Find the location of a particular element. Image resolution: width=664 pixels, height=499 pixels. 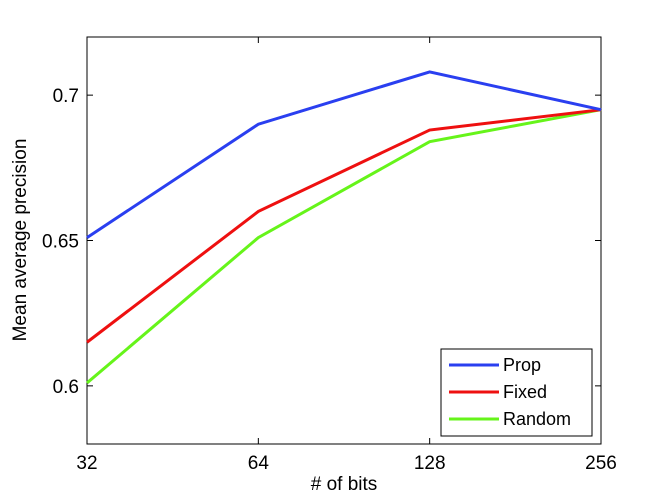

x-tick-label: 64 is located at coordinates (259, 463).